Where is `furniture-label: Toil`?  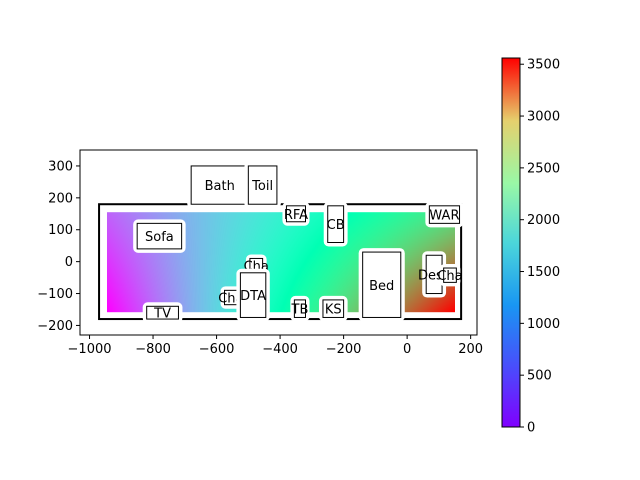 furniture-label: Toil is located at coordinates (262, 186).